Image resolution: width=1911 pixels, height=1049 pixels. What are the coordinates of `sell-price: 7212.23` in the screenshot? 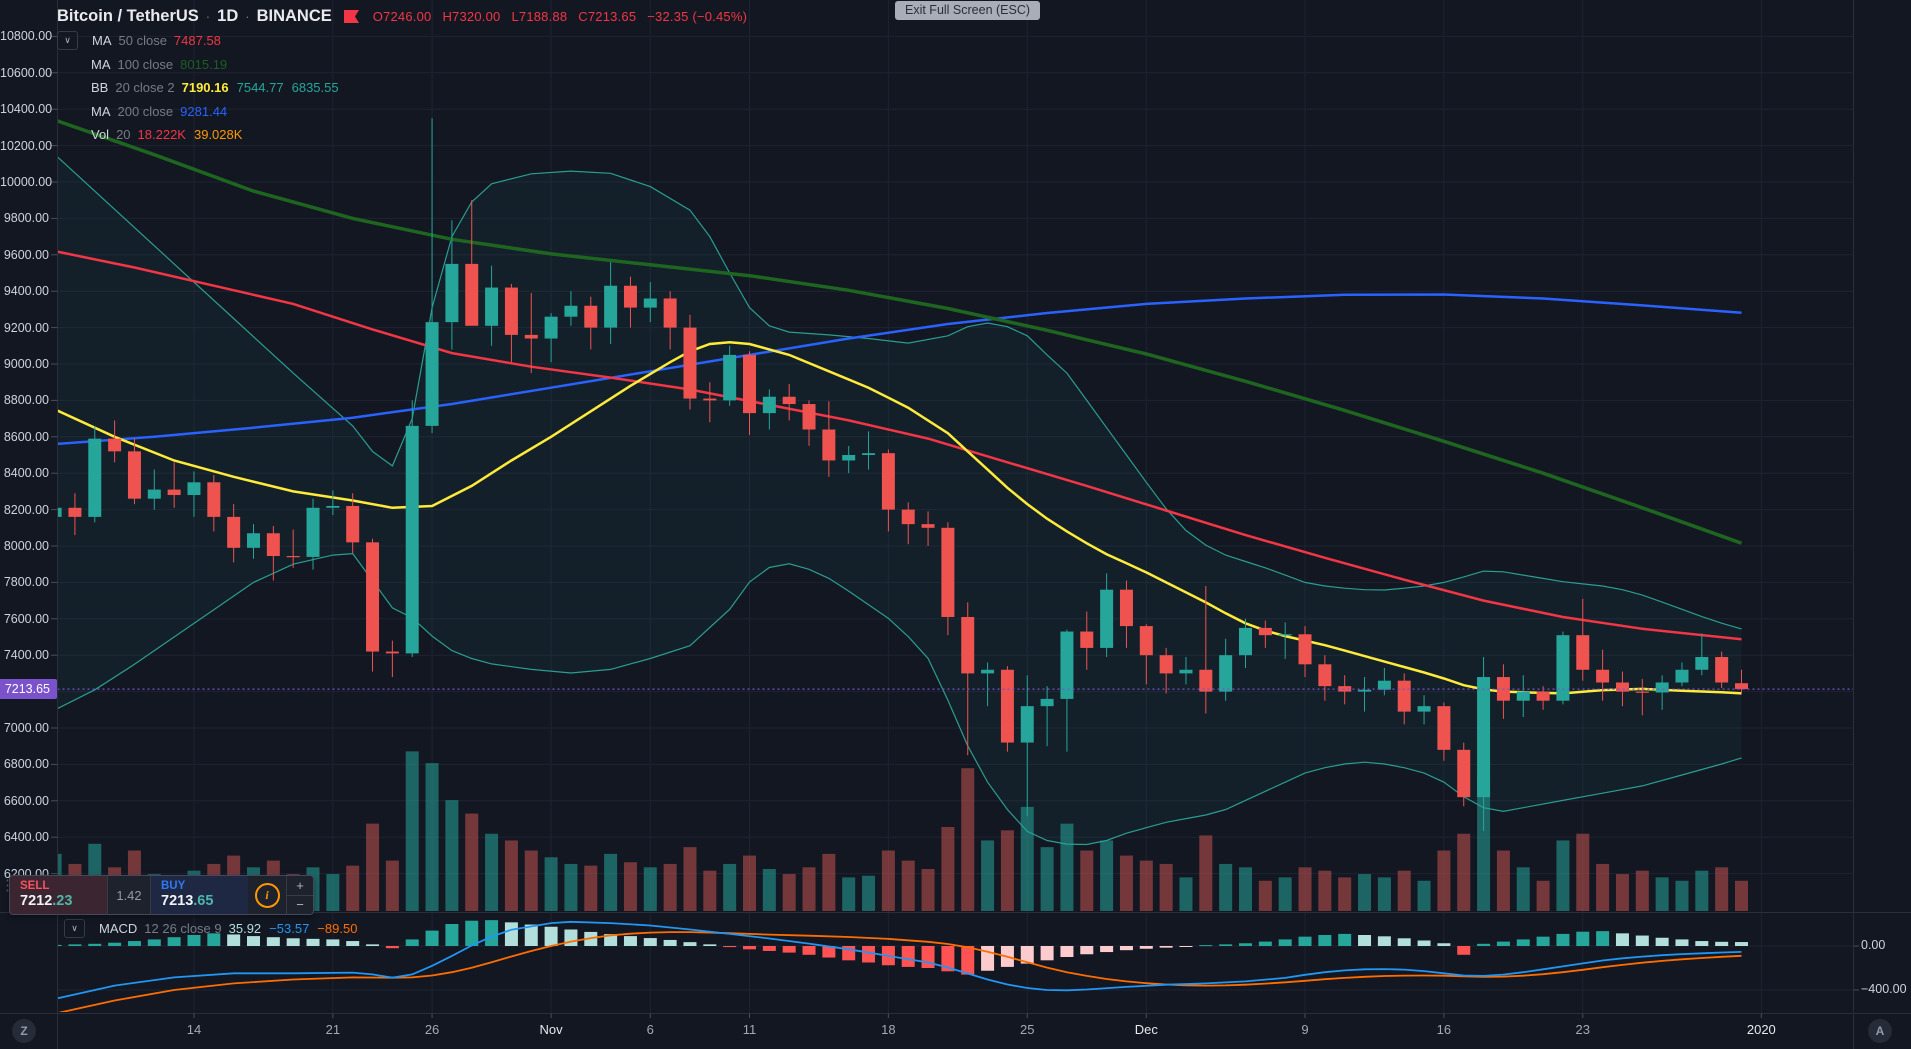 It's located at (46, 901).